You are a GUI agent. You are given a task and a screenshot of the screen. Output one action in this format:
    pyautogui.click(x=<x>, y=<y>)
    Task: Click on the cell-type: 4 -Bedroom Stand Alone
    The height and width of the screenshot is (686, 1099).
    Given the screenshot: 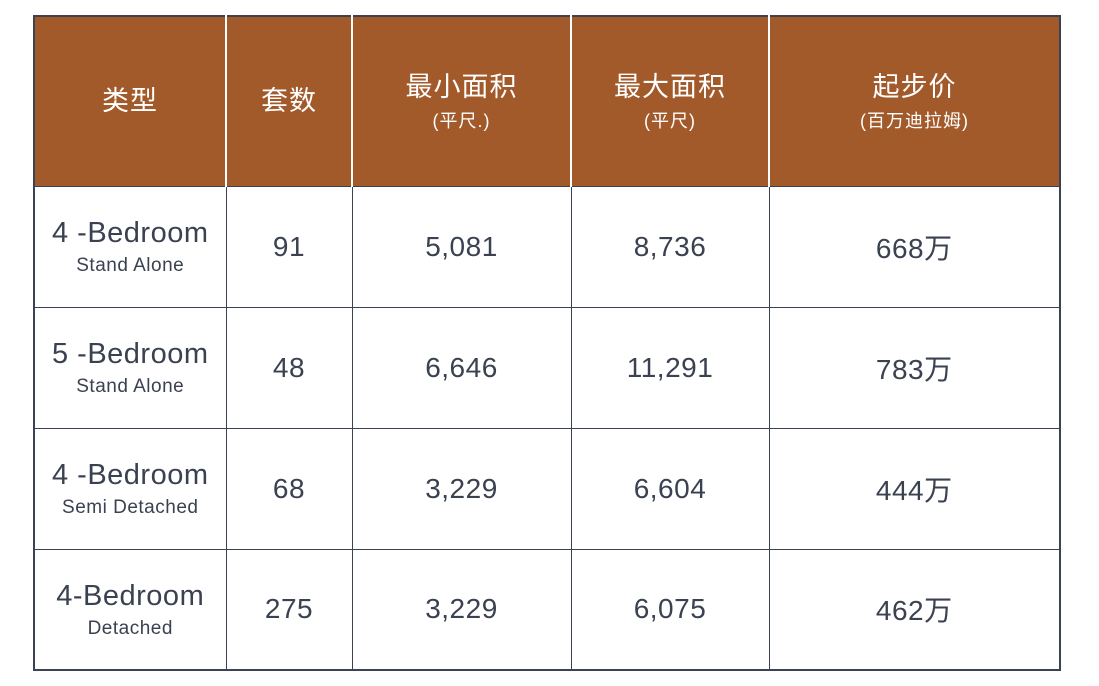 What is the action you would take?
    pyautogui.click(x=130, y=246)
    